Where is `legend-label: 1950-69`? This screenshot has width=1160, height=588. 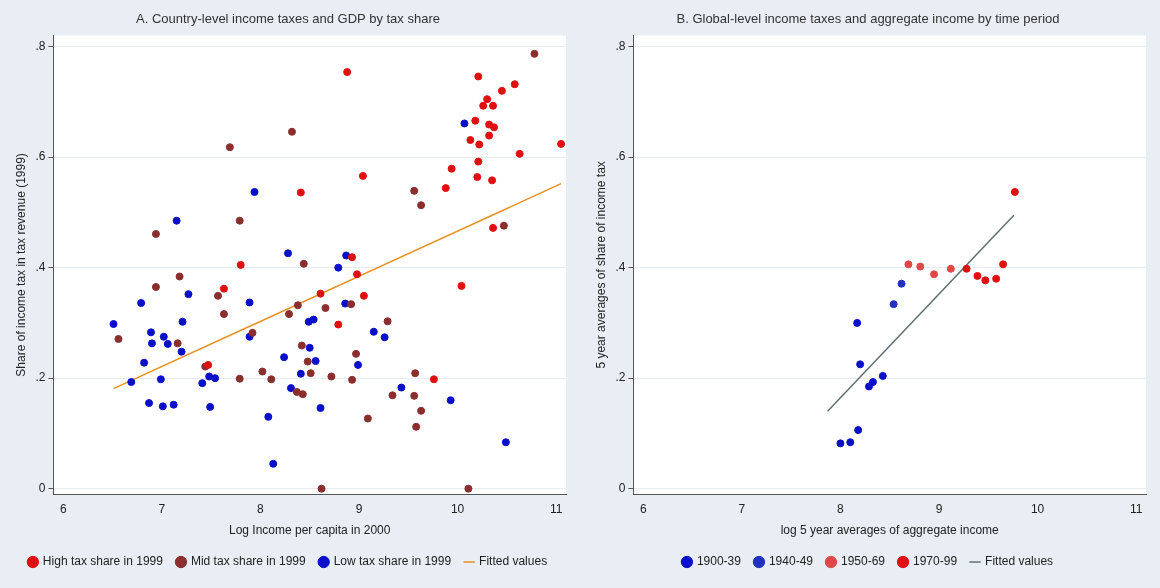
legend-label: 1950-69 is located at coordinates (863, 561).